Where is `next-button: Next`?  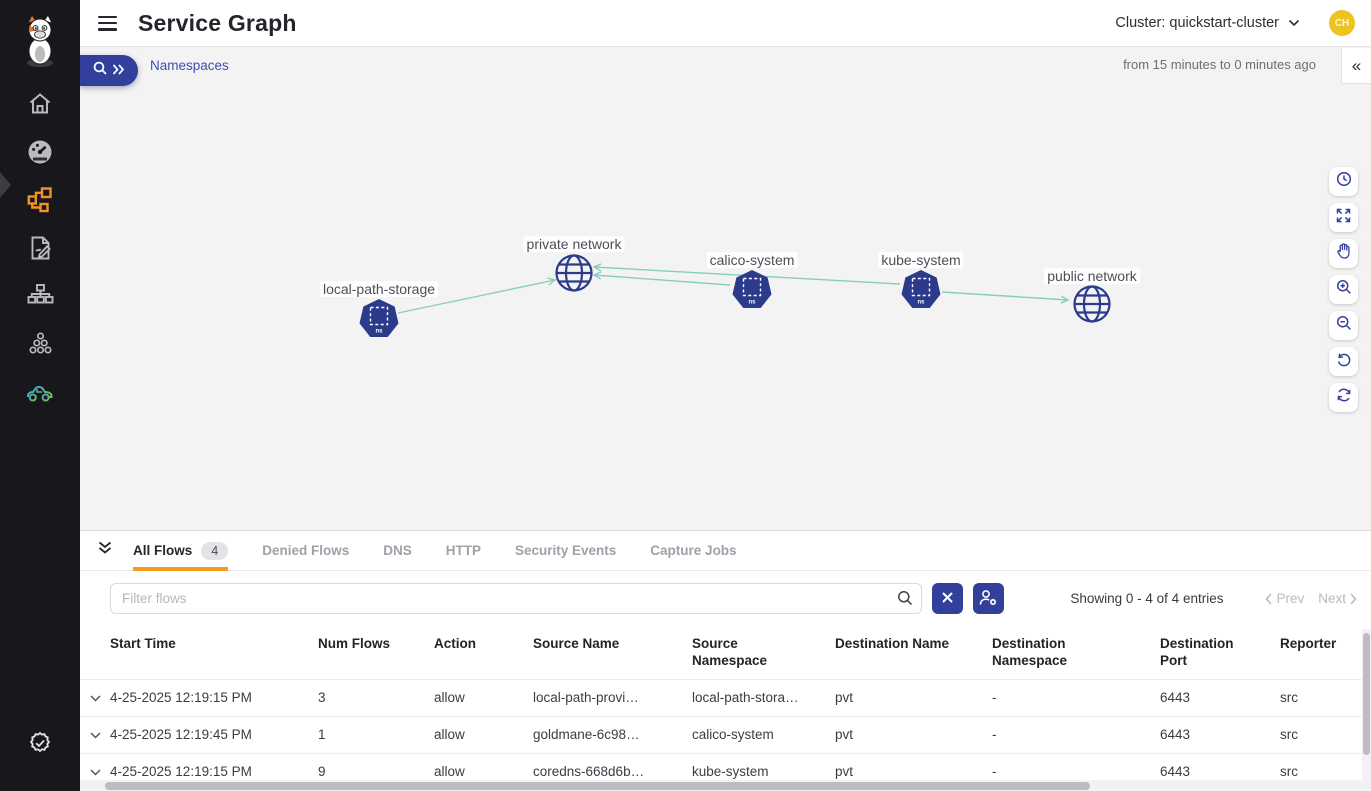 next-button: Next is located at coordinates (1337, 598).